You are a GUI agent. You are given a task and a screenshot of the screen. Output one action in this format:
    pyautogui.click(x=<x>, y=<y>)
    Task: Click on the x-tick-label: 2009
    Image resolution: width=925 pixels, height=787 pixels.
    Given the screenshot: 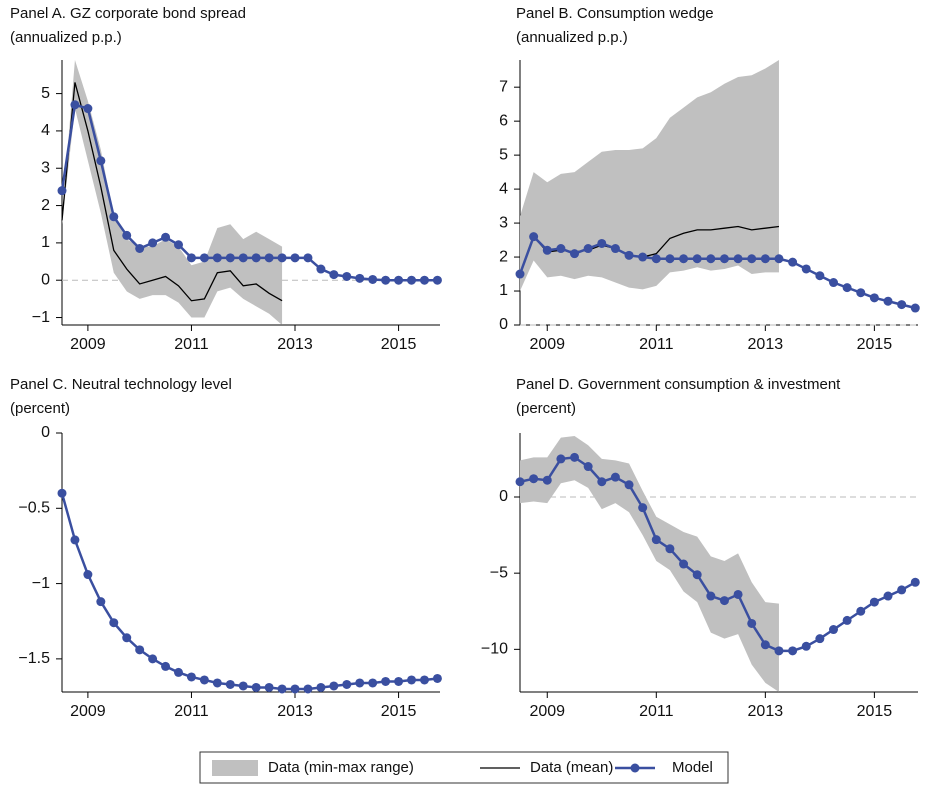 What is the action you would take?
    pyautogui.click(x=88, y=711)
    